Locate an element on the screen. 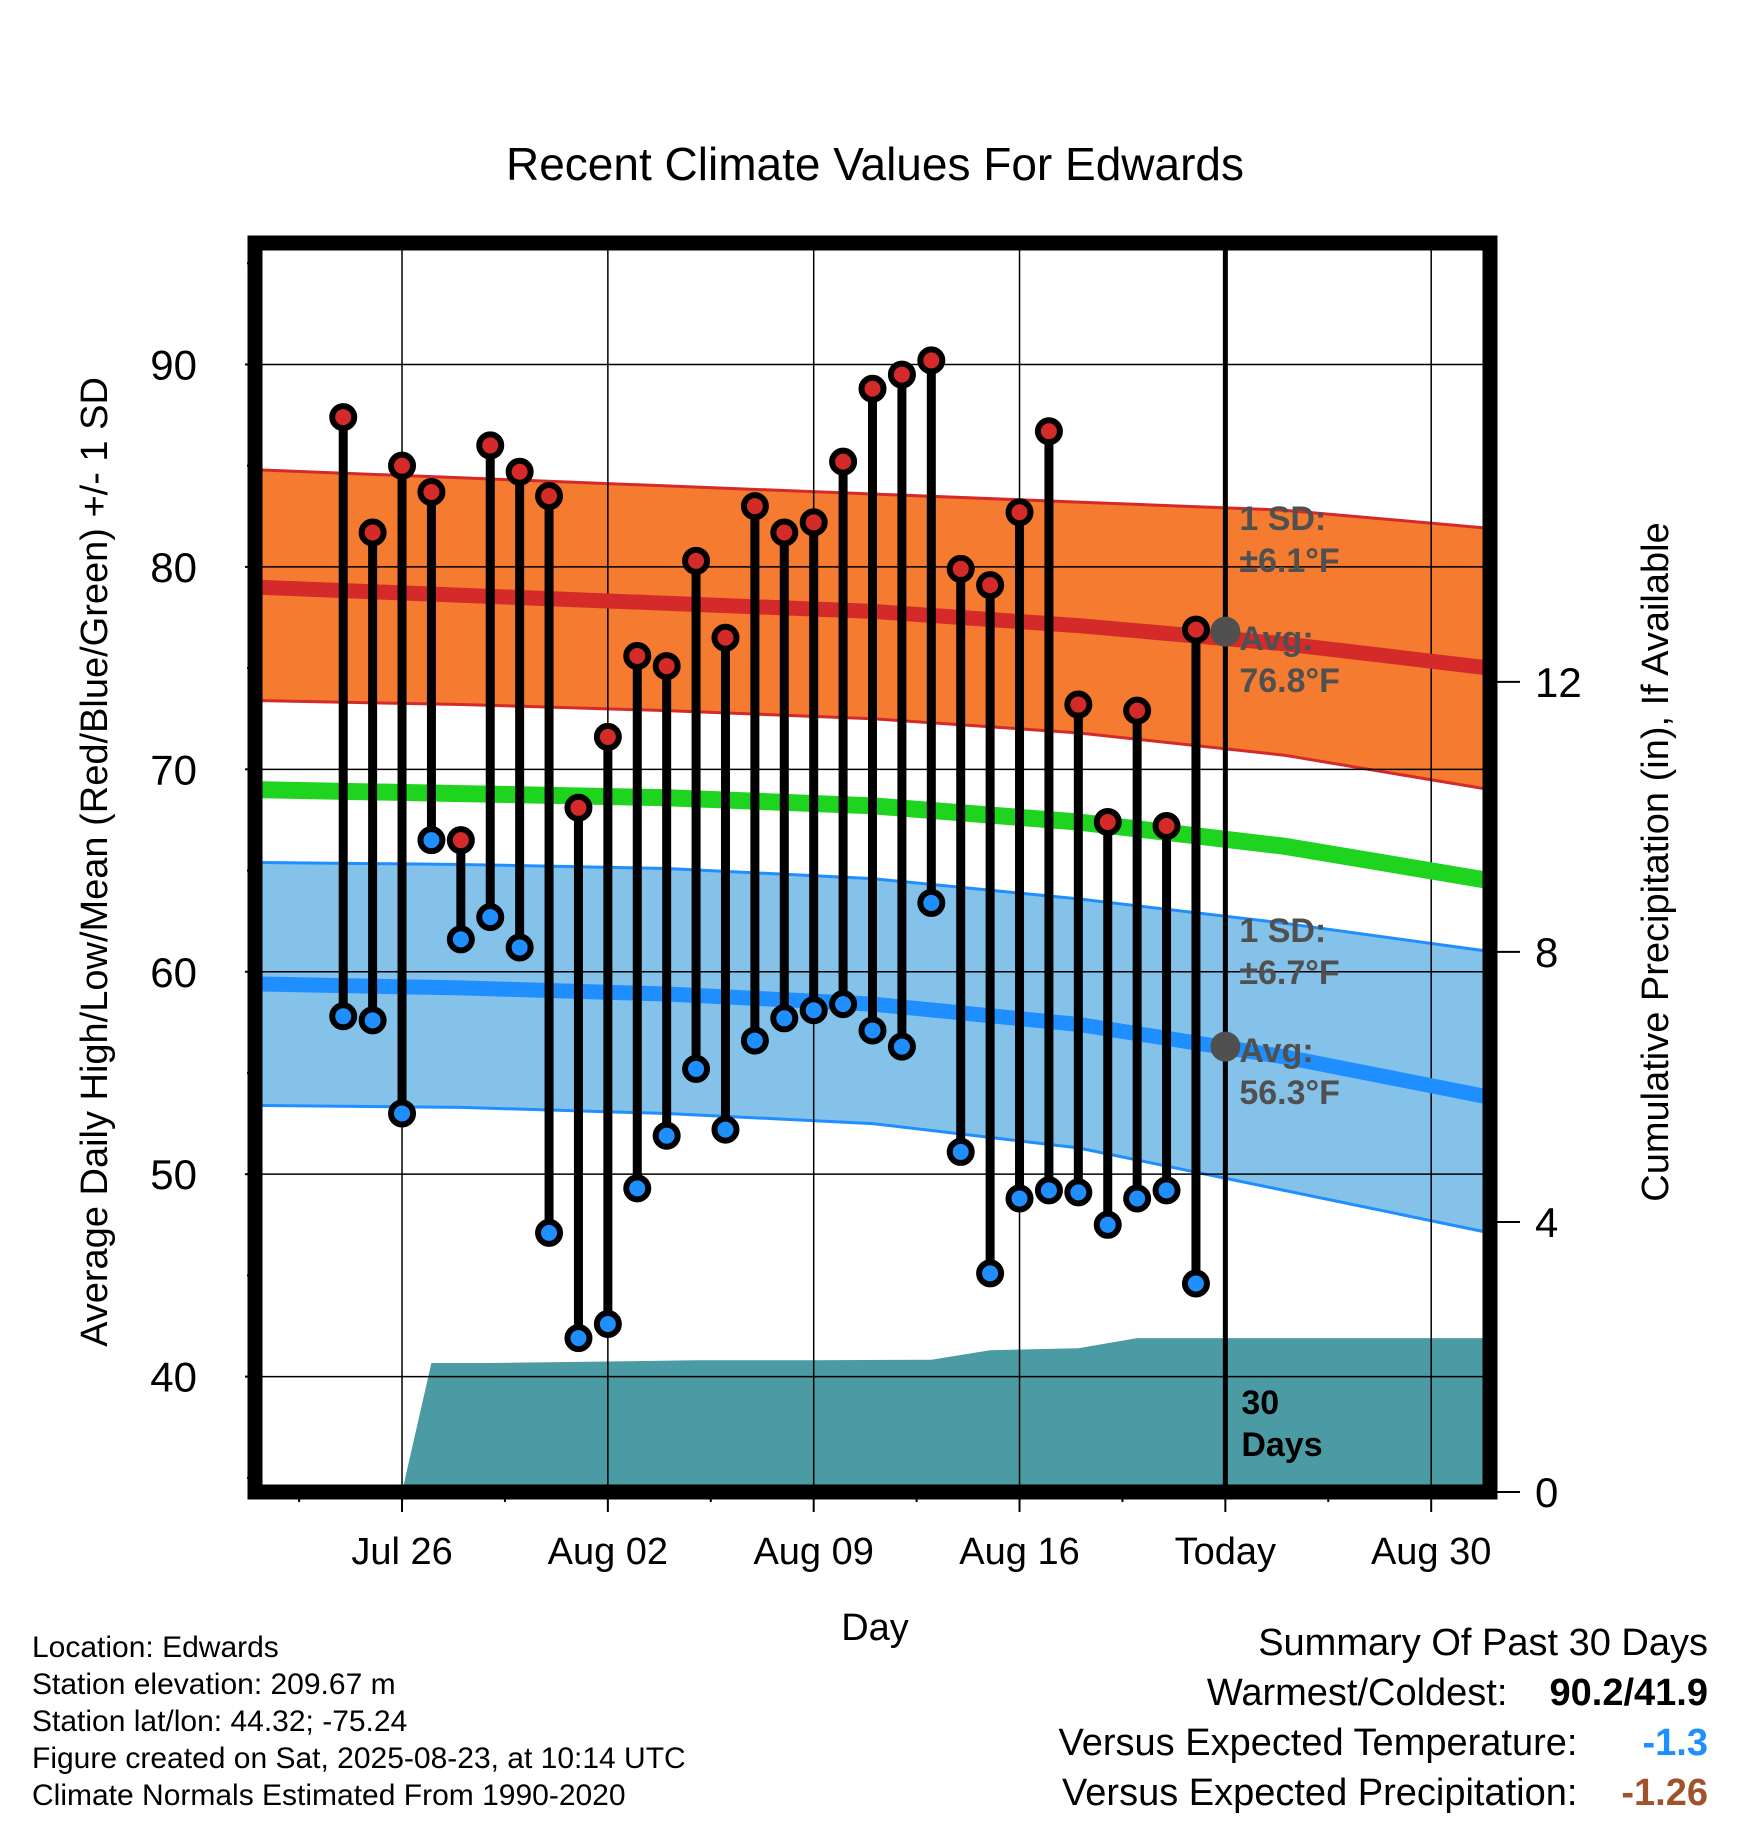  high-avg-value: 76.8°F is located at coordinates (1289, 681).